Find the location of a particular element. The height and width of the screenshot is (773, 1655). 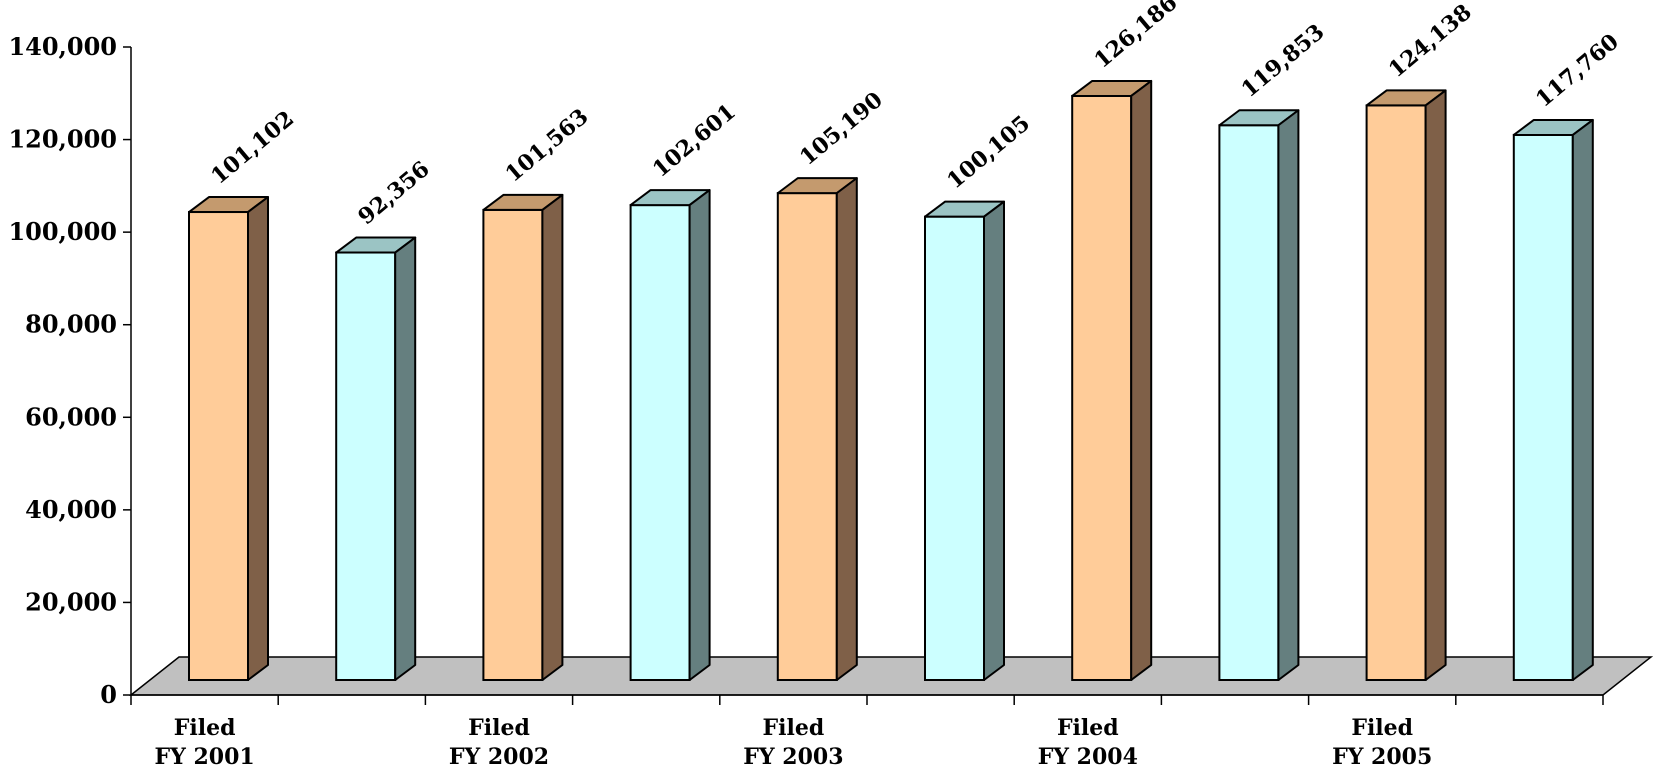

bar-value-label: 92,356 is located at coordinates (393, 193).